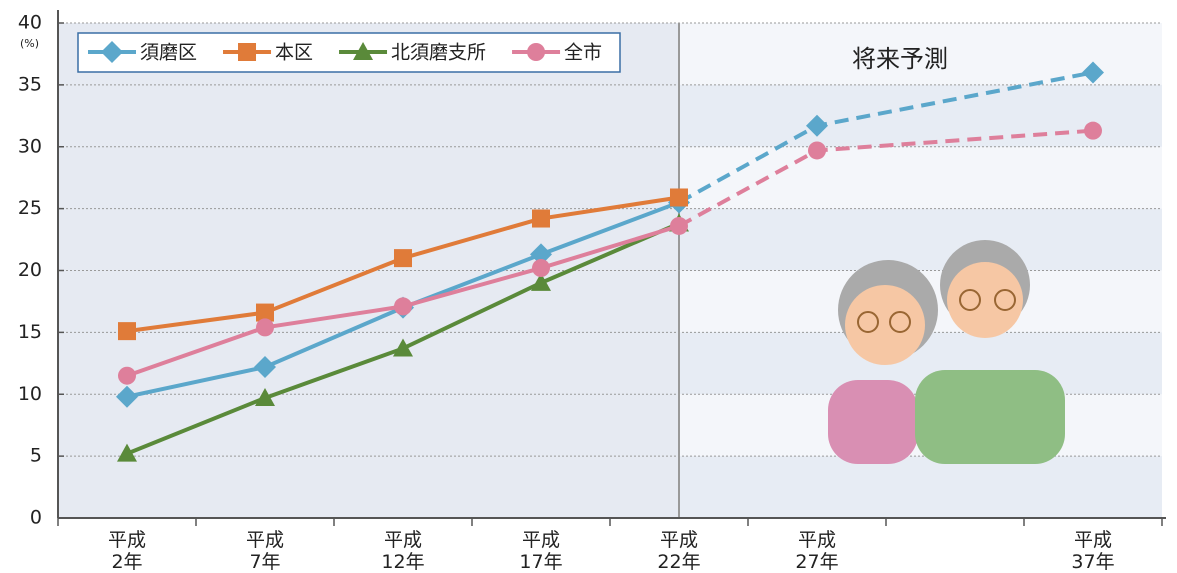 This screenshot has width=1177, height=573. Describe the element at coordinates (30, 146) in the screenshot. I see `y-tick-label: 30` at that location.